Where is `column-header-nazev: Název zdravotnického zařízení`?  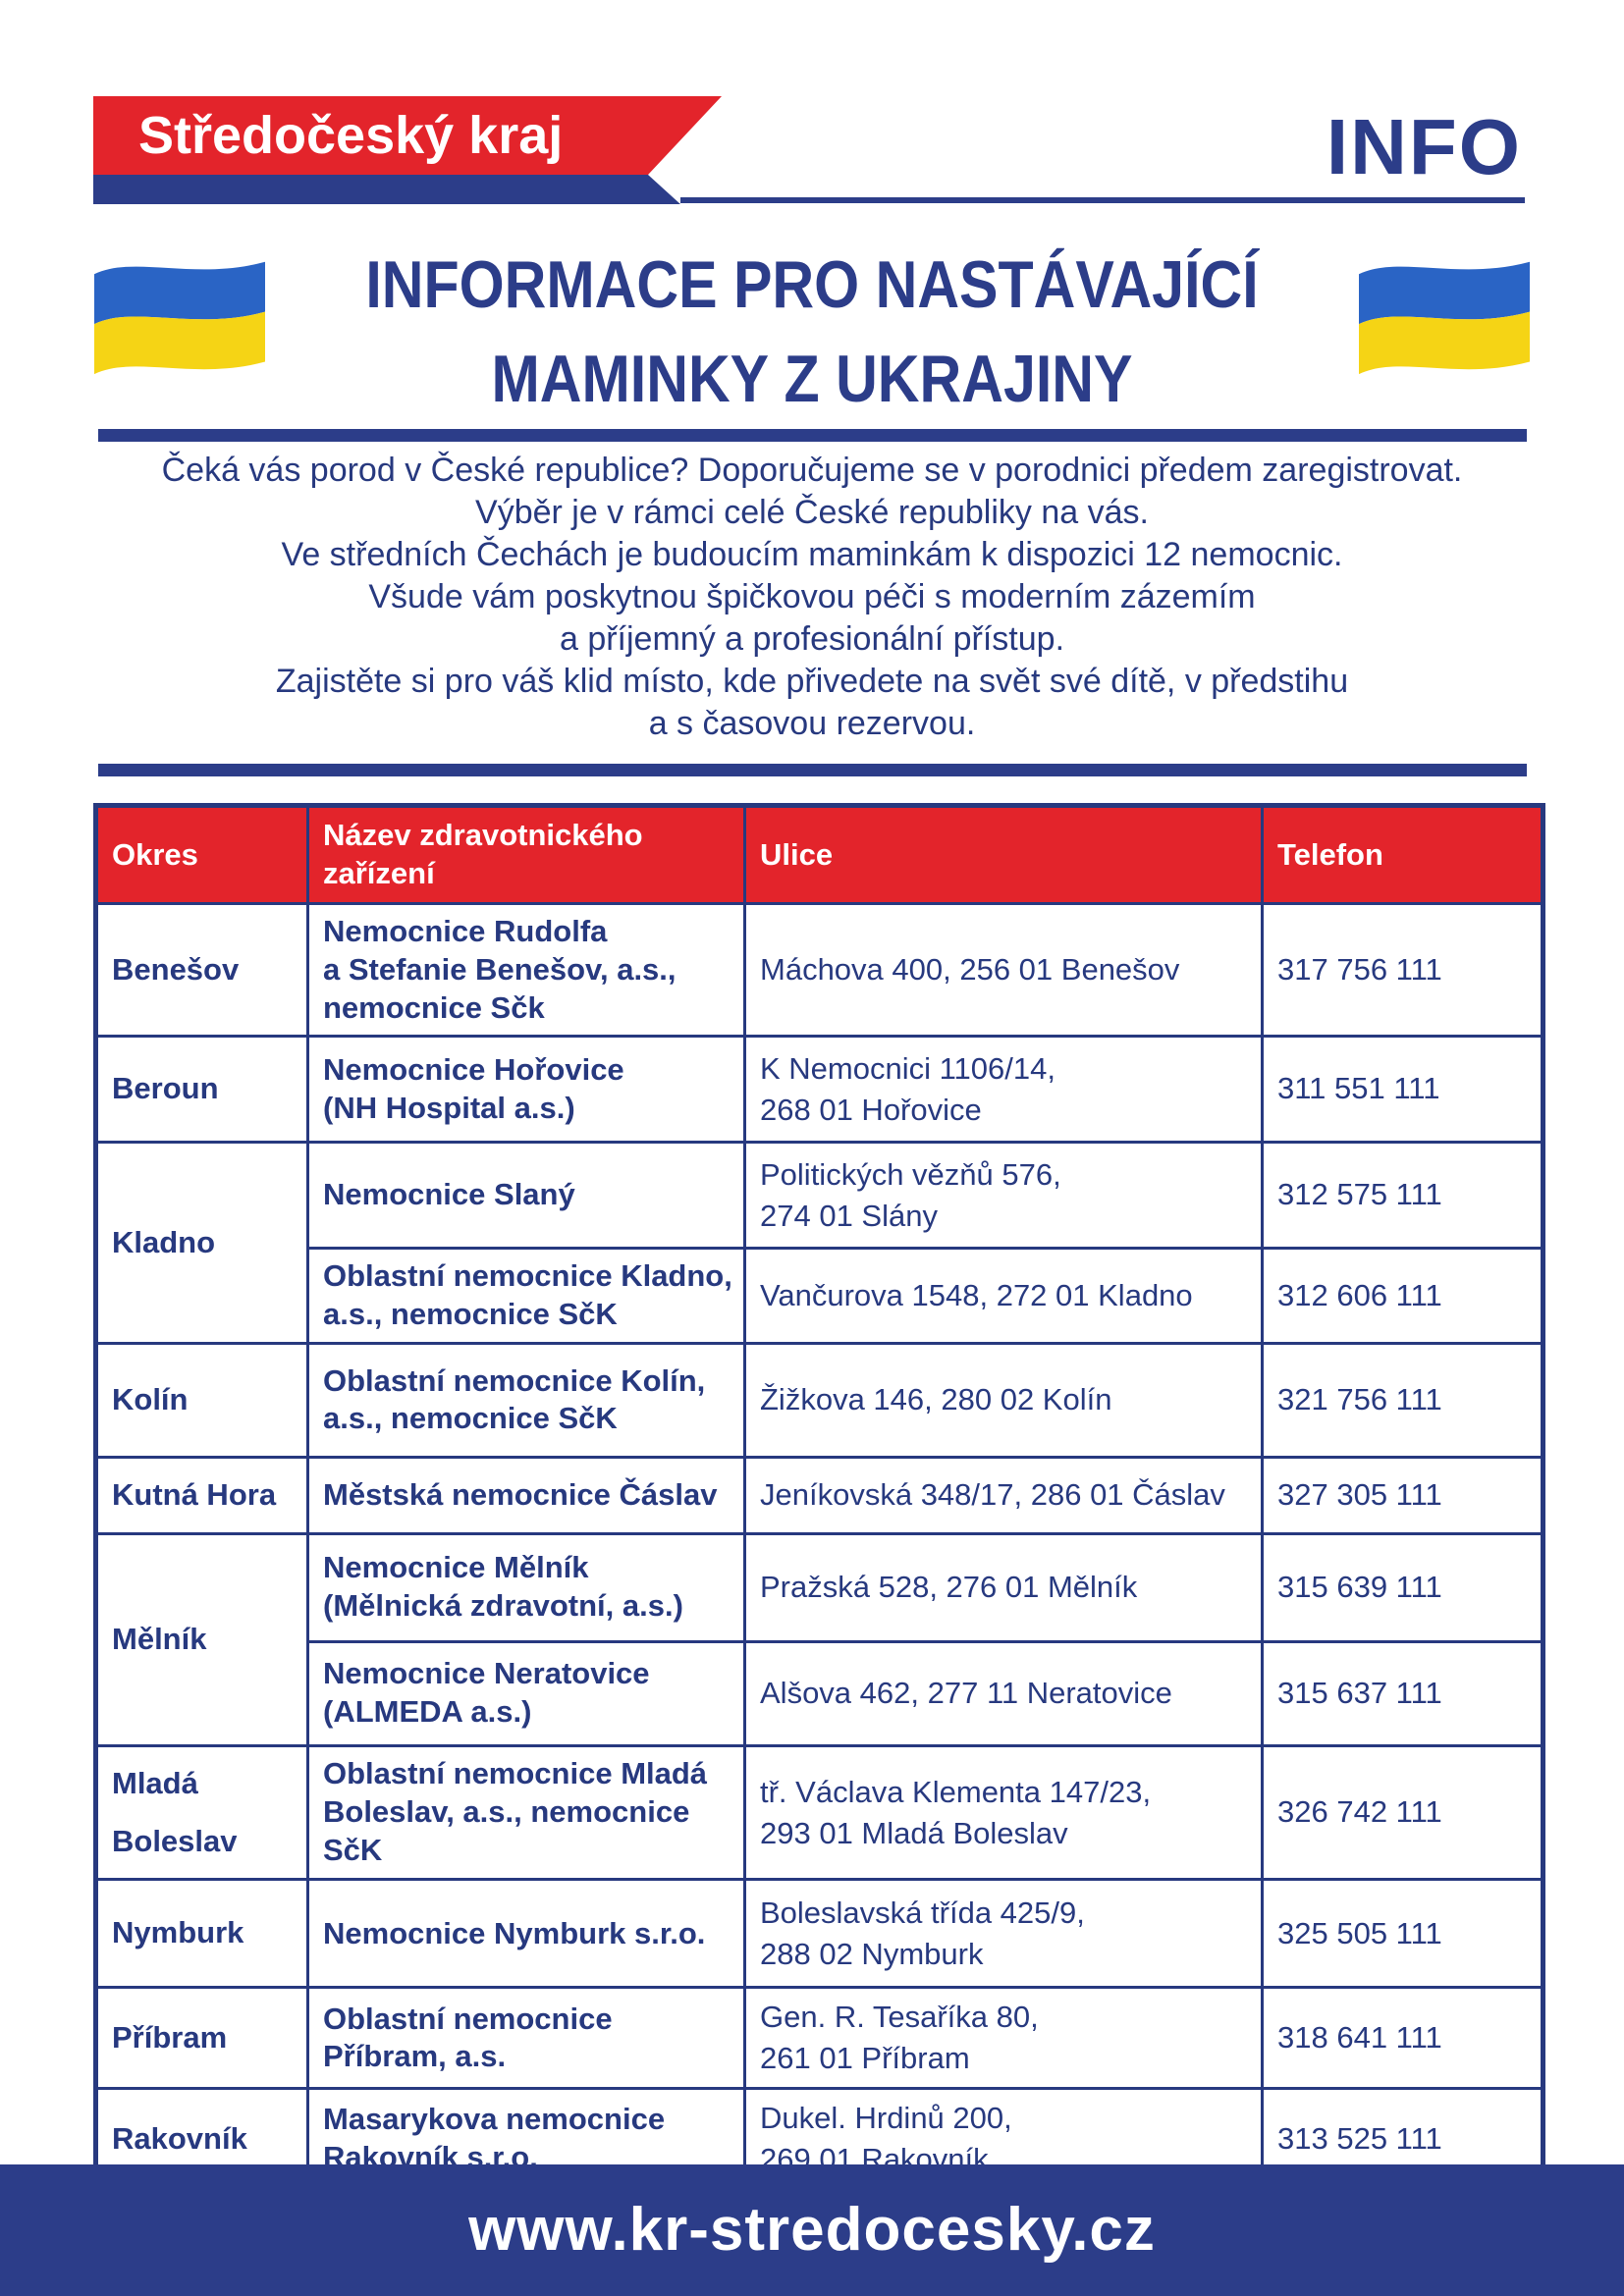
column-header-nazev: Název zdravotnického zařízení is located at coordinates (526, 855).